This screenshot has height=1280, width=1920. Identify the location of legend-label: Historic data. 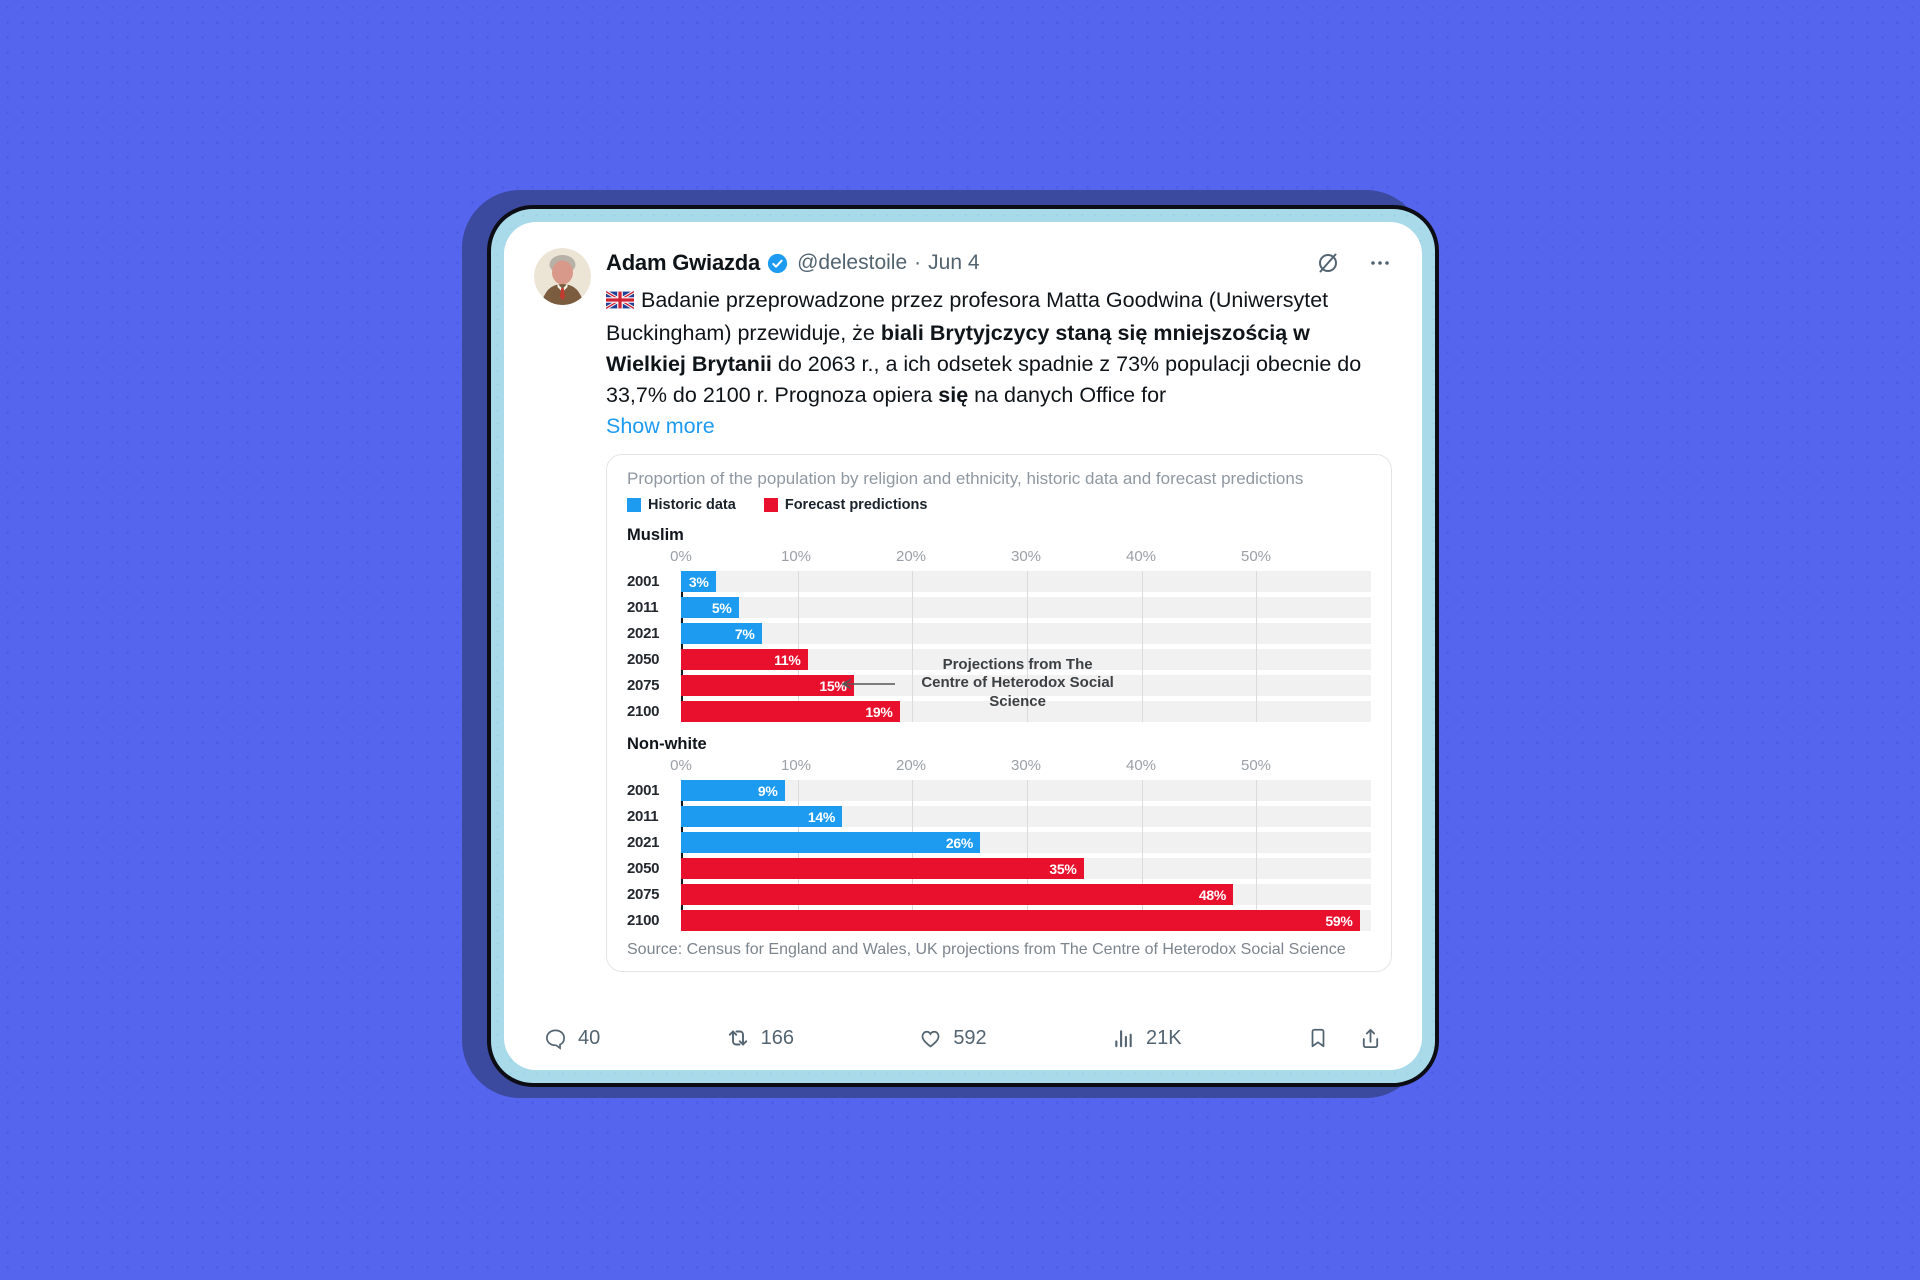
(692, 505).